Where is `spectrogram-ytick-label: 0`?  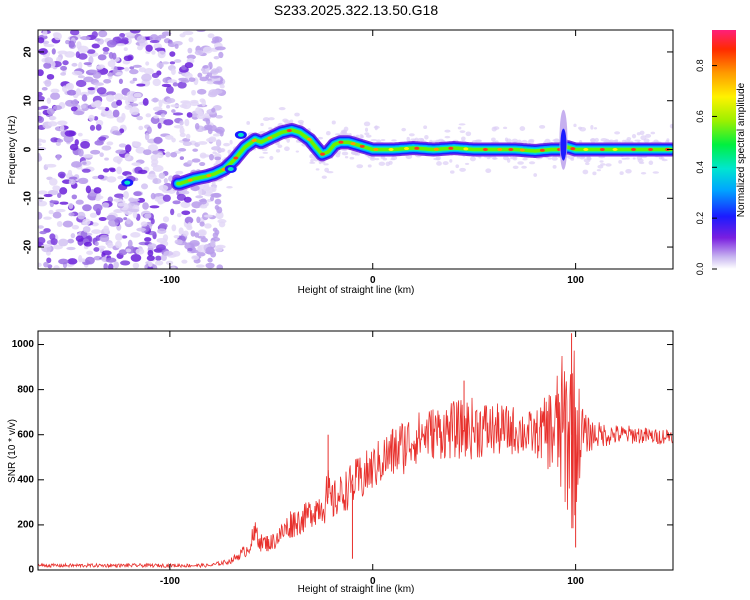
spectrogram-ytick-label: 0 is located at coordinates (28, 149).